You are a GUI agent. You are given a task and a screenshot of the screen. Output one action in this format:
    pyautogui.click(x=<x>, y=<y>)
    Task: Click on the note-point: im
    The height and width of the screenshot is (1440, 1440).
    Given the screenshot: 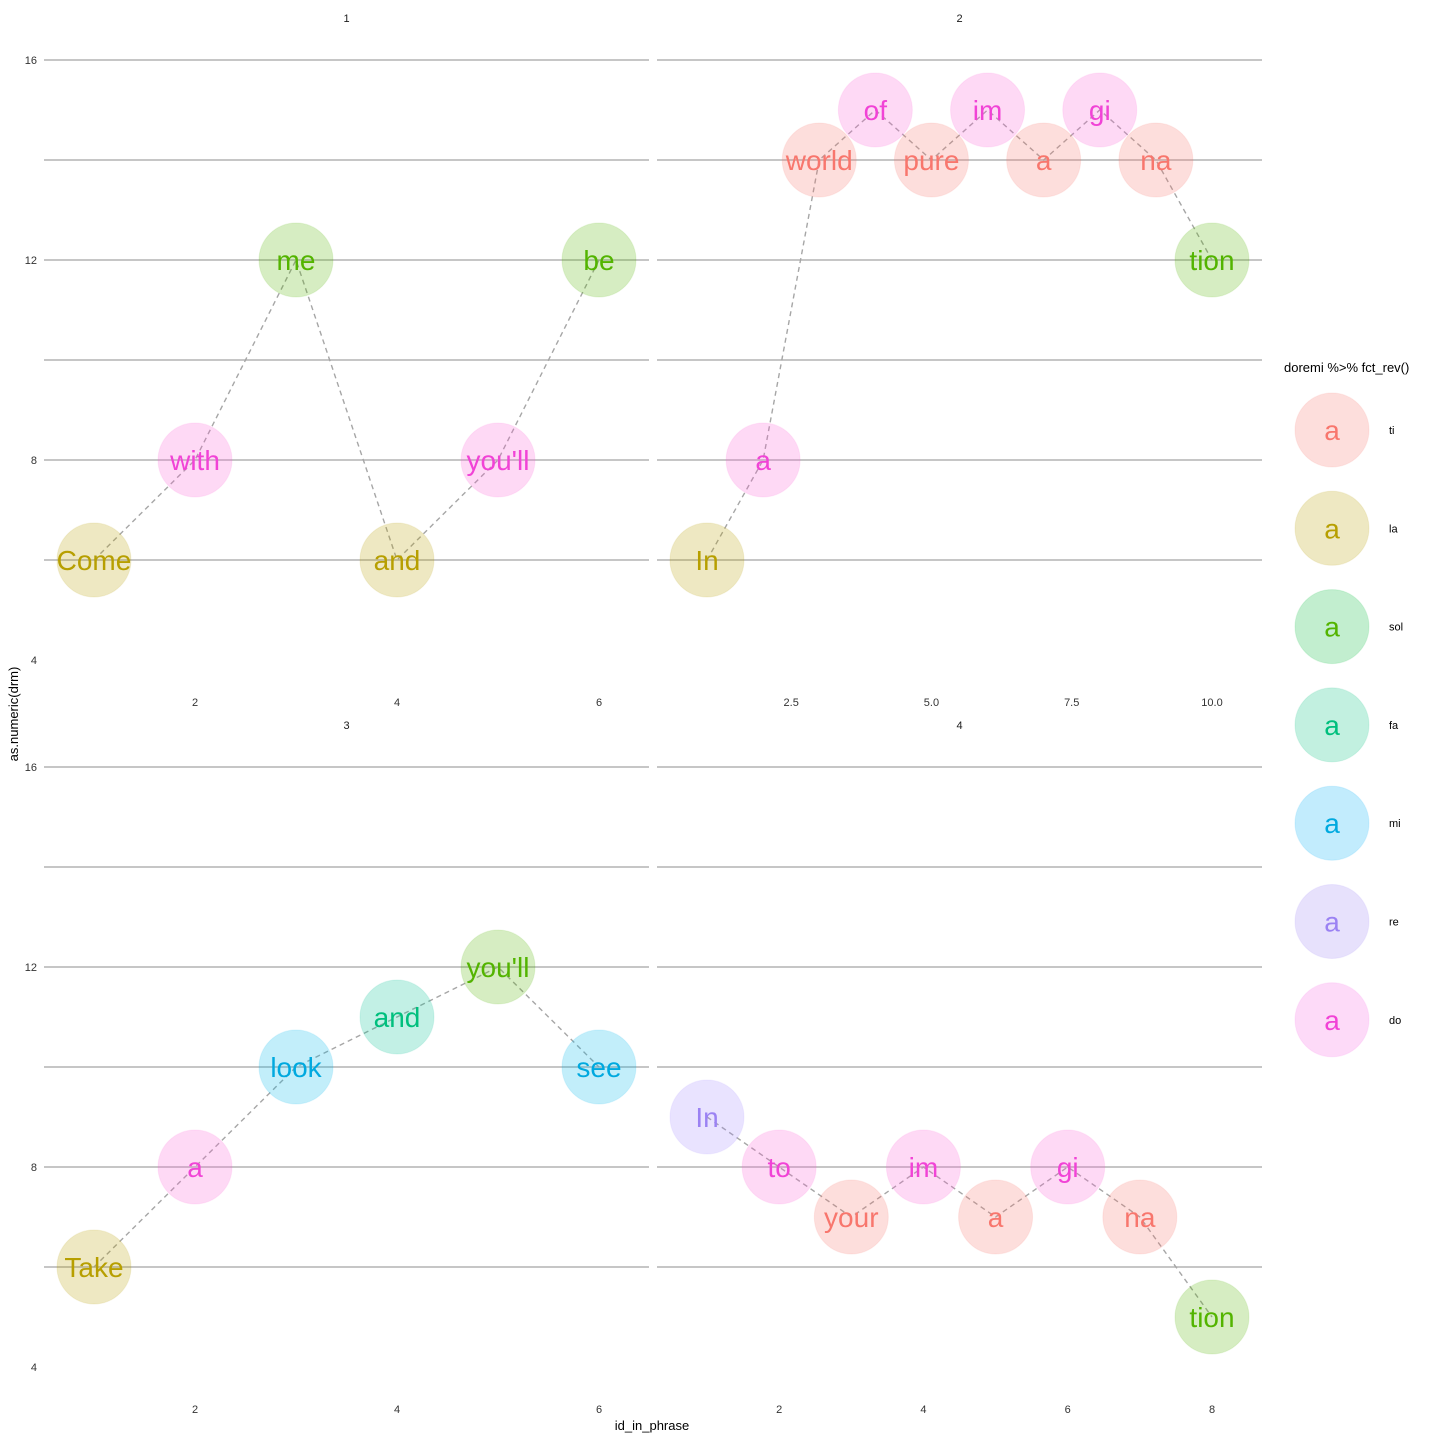 What is the action you would take?
    pyautogui.click(x=988, y=110)
    